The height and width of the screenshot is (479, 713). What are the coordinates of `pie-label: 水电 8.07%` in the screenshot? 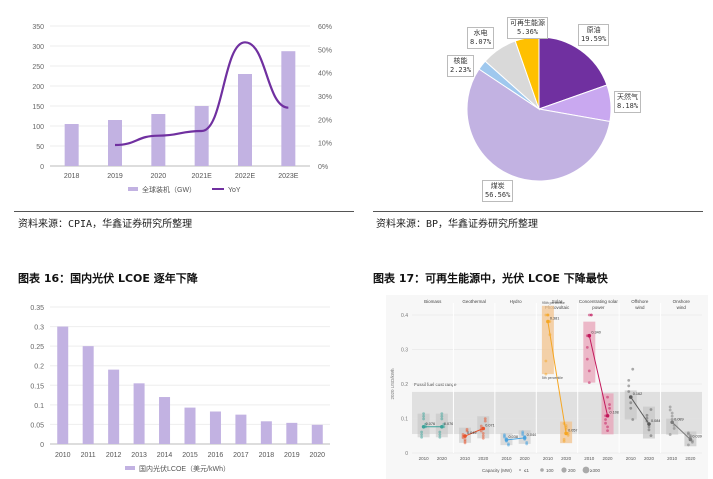 It's located at (481, 38).